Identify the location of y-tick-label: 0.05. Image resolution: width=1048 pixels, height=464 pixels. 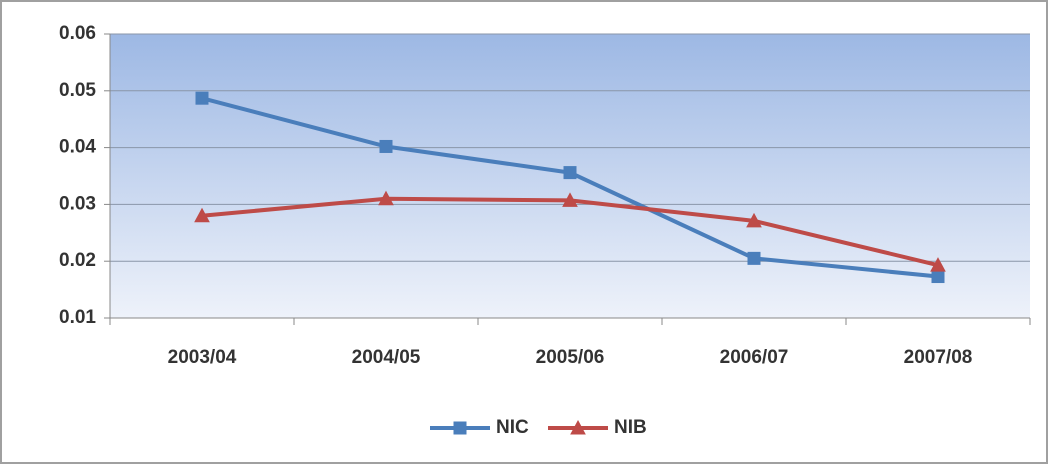
(77, 90).